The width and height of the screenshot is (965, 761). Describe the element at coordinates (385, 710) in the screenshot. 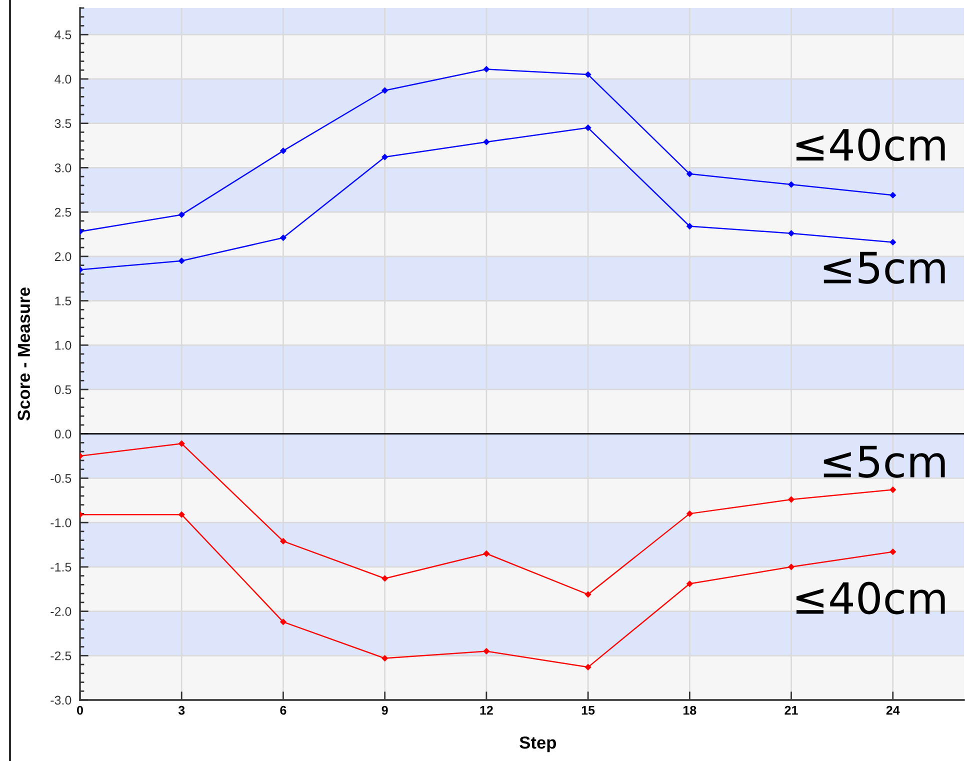

I see `x-tick-label: 9` at that location.